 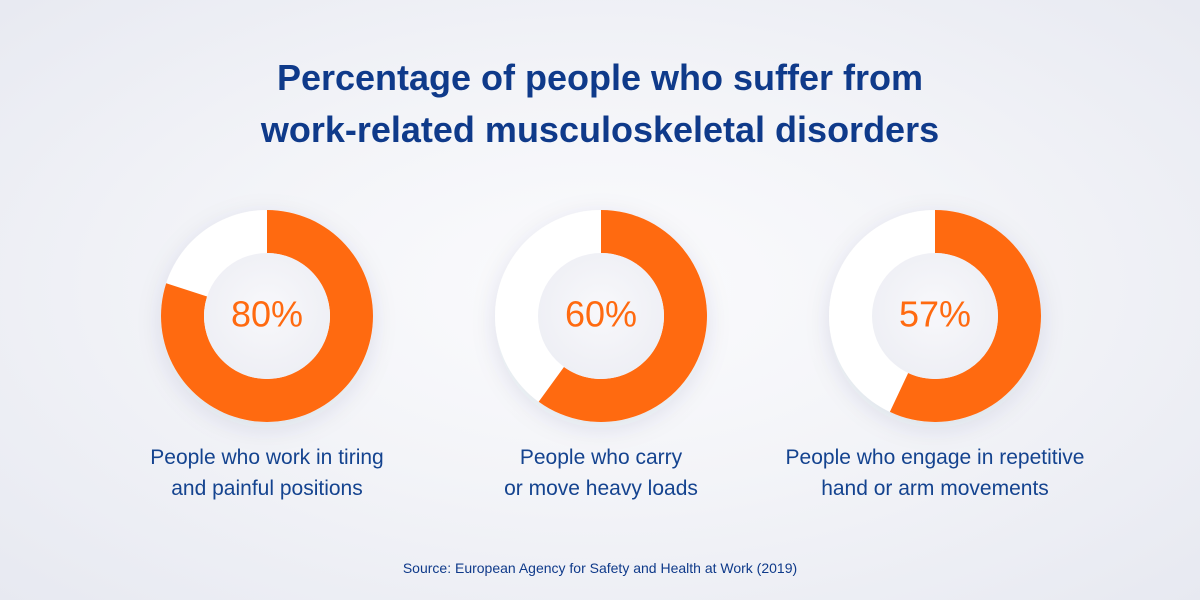 I want to click on caption-1-line-2: and painful positions, so click(x=267, y=488).